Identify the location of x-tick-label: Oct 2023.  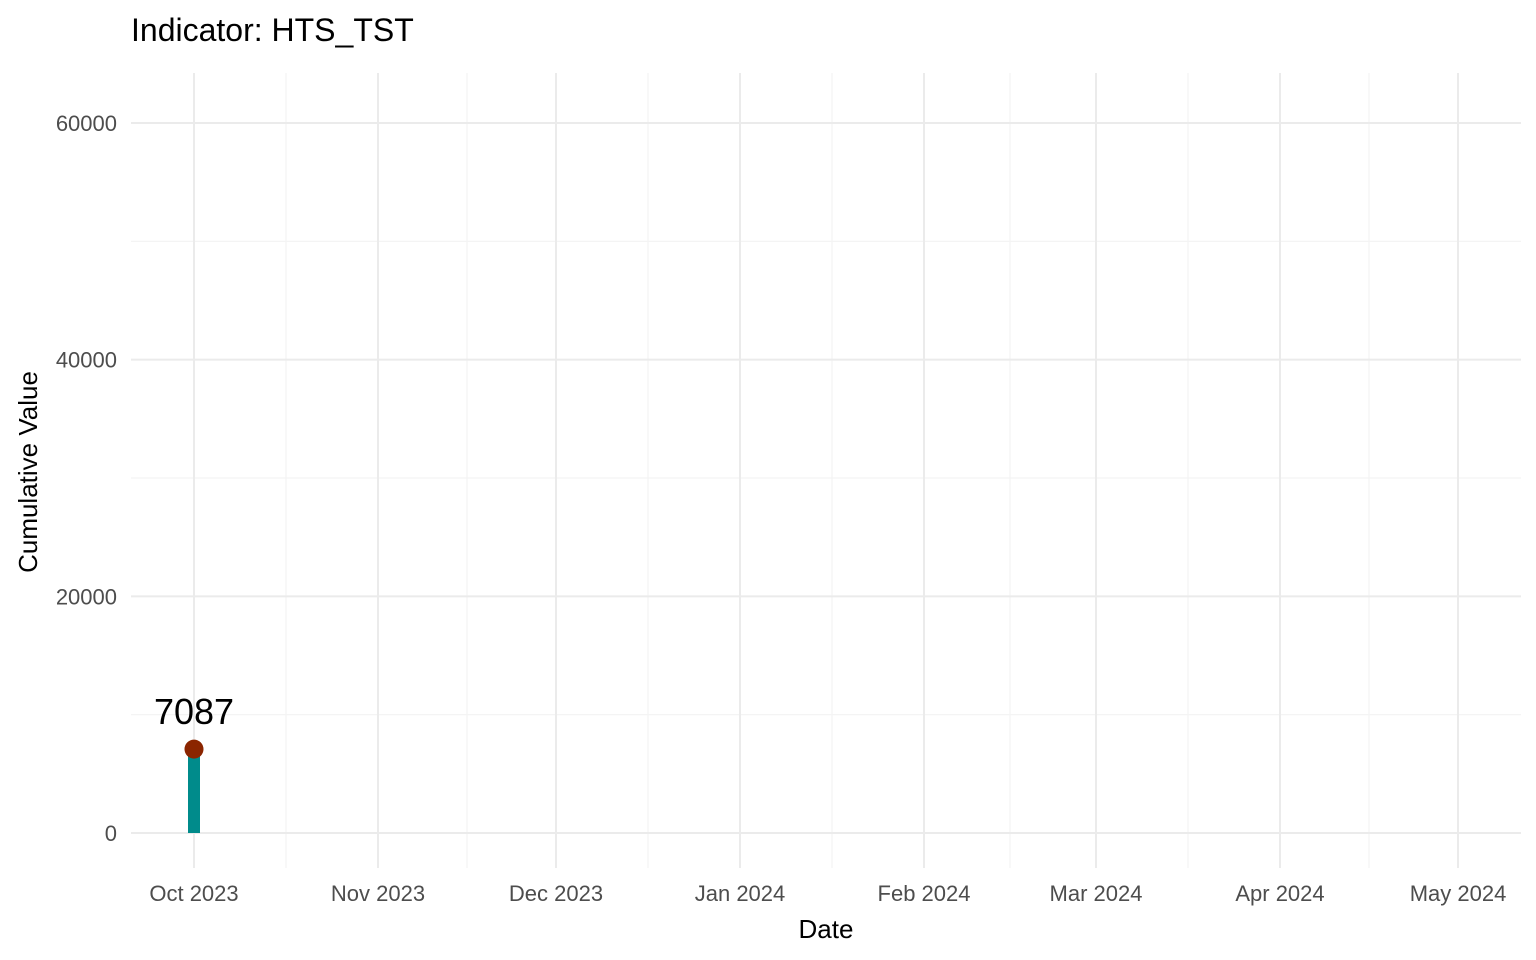
(193, 893).